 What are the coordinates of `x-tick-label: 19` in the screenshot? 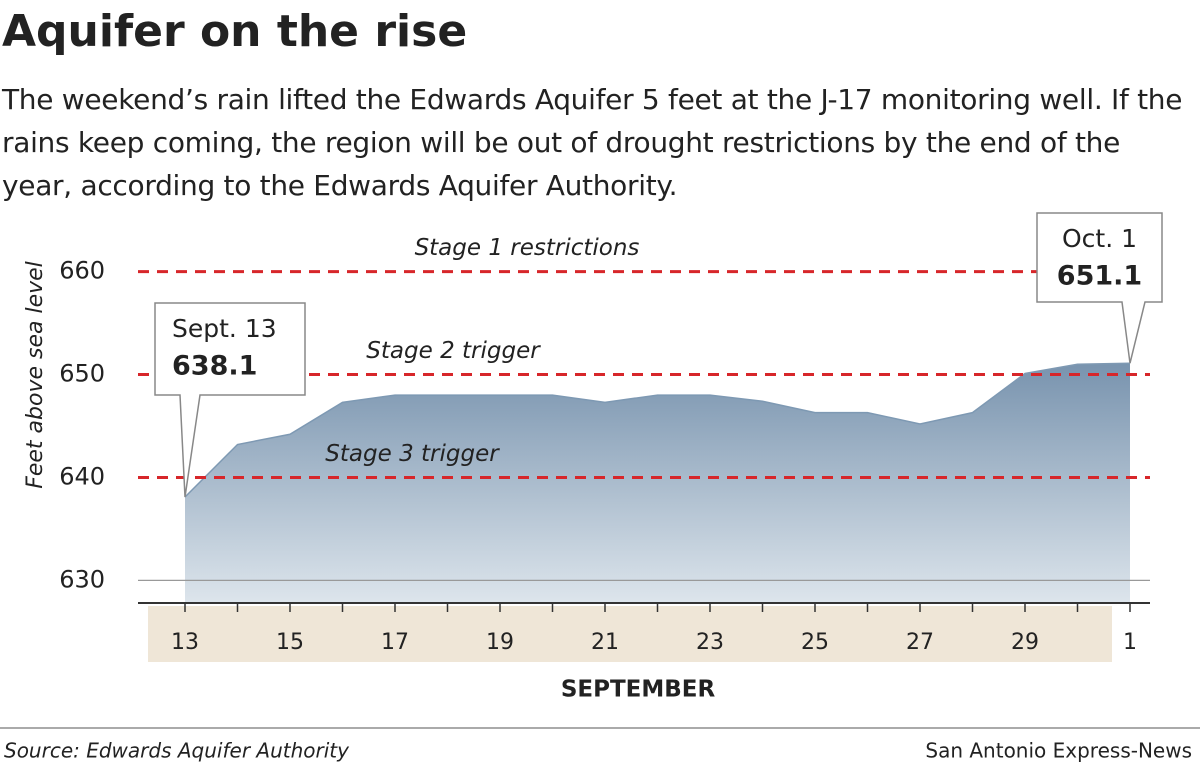 It's located at (500, 642).